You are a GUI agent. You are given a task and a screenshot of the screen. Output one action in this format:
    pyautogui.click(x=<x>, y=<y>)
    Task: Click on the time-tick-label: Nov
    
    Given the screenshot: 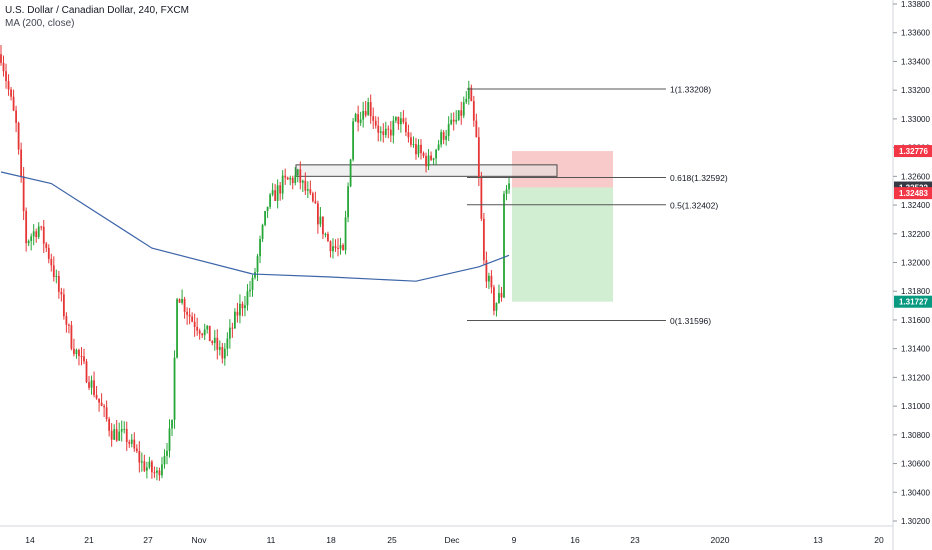 What is the action you would take?
    pyautogui.click(x=199, y=540)
    